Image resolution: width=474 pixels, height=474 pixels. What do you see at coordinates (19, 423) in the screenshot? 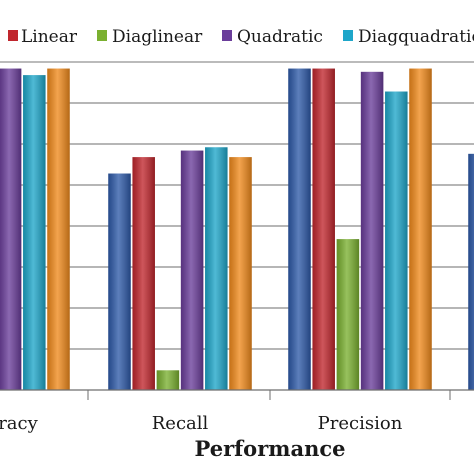
I see `x-tick-label: racy` at bounding box center [19, 423].